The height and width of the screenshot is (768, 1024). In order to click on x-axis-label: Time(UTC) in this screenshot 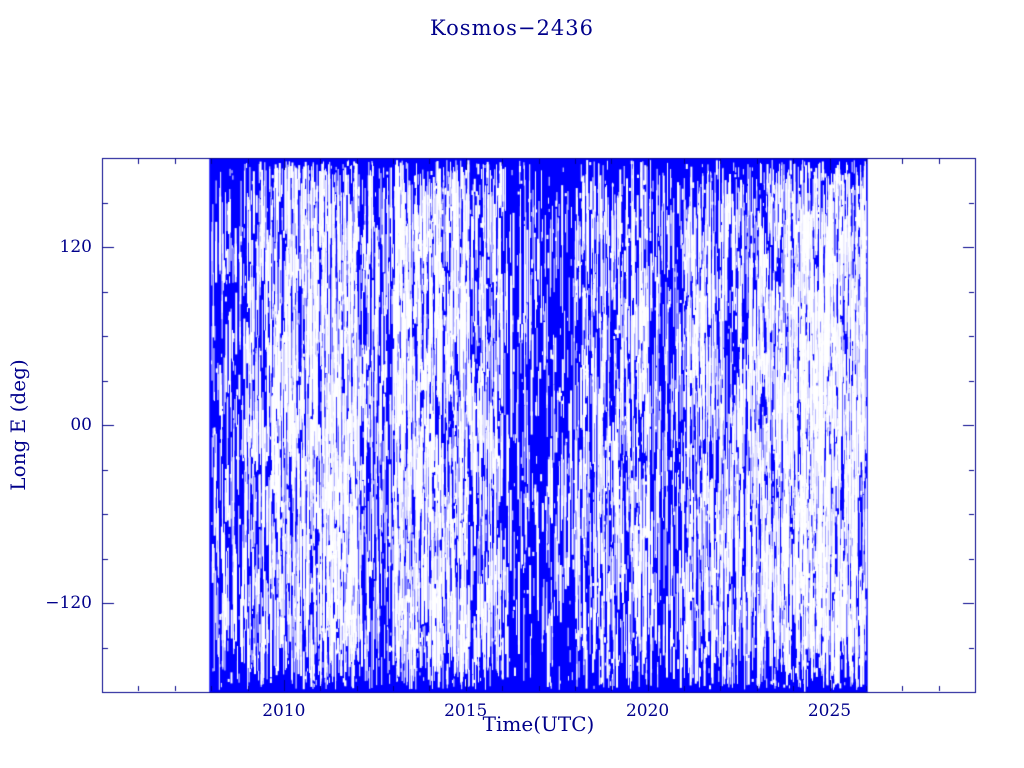, I will do `click(538, 724)`.